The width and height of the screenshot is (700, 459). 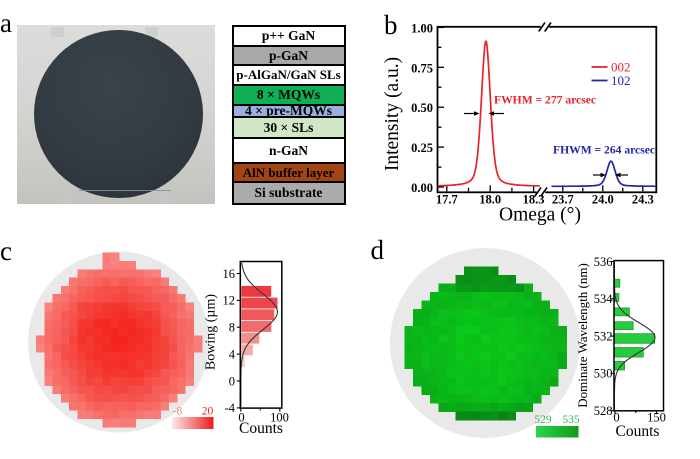 What do you see at coordinates (603, 374) in the screenshot?
I see `svg-text: 530` at bounding box center [603, 374].